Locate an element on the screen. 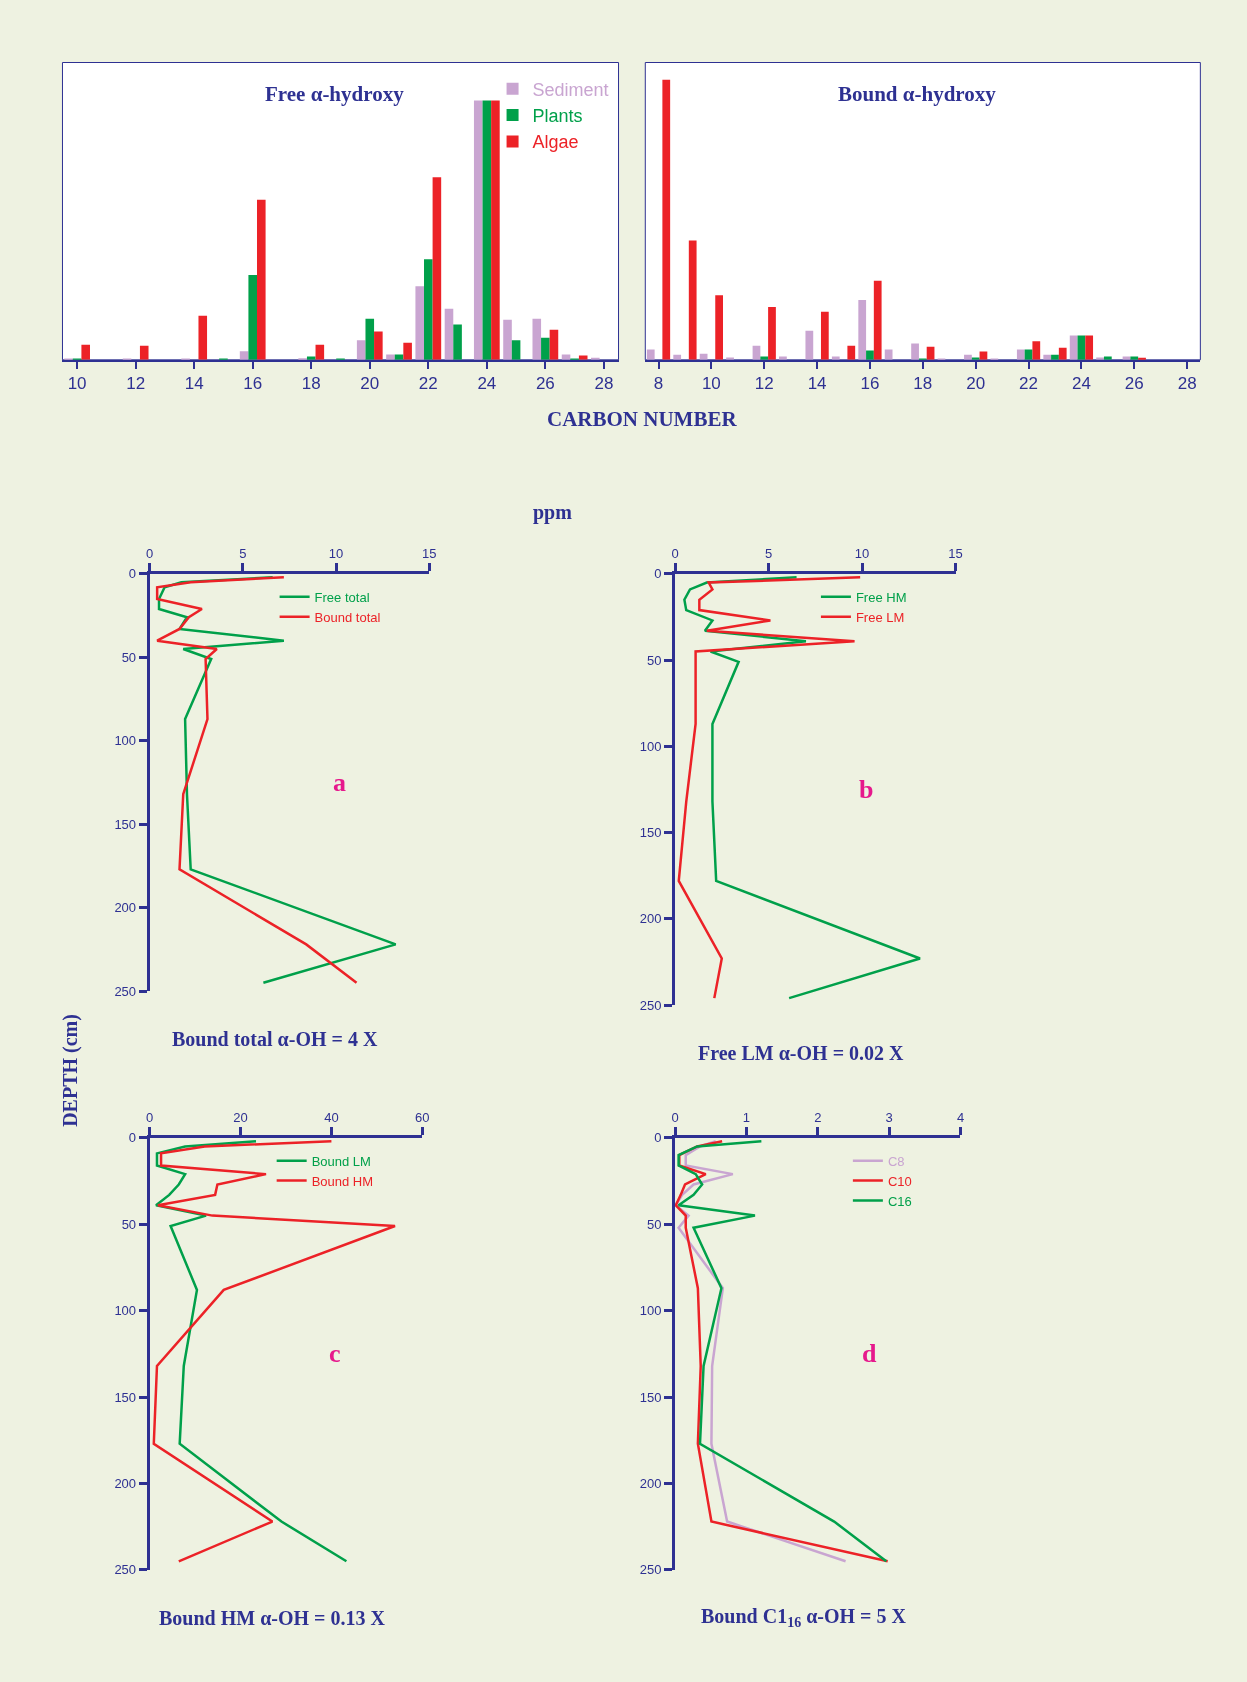 This screenshot has width=1247, height=1682. x-tick-label: 8 is located at coordinates (658, 384).